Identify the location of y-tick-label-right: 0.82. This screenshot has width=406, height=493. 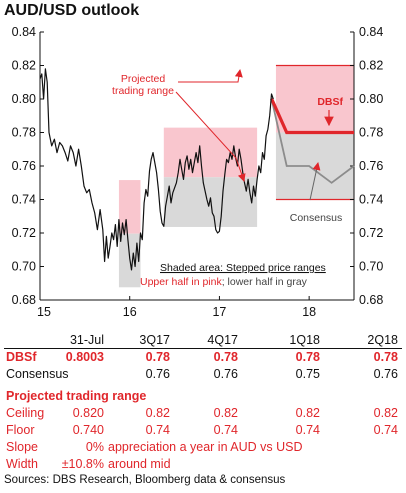
(371, 66).